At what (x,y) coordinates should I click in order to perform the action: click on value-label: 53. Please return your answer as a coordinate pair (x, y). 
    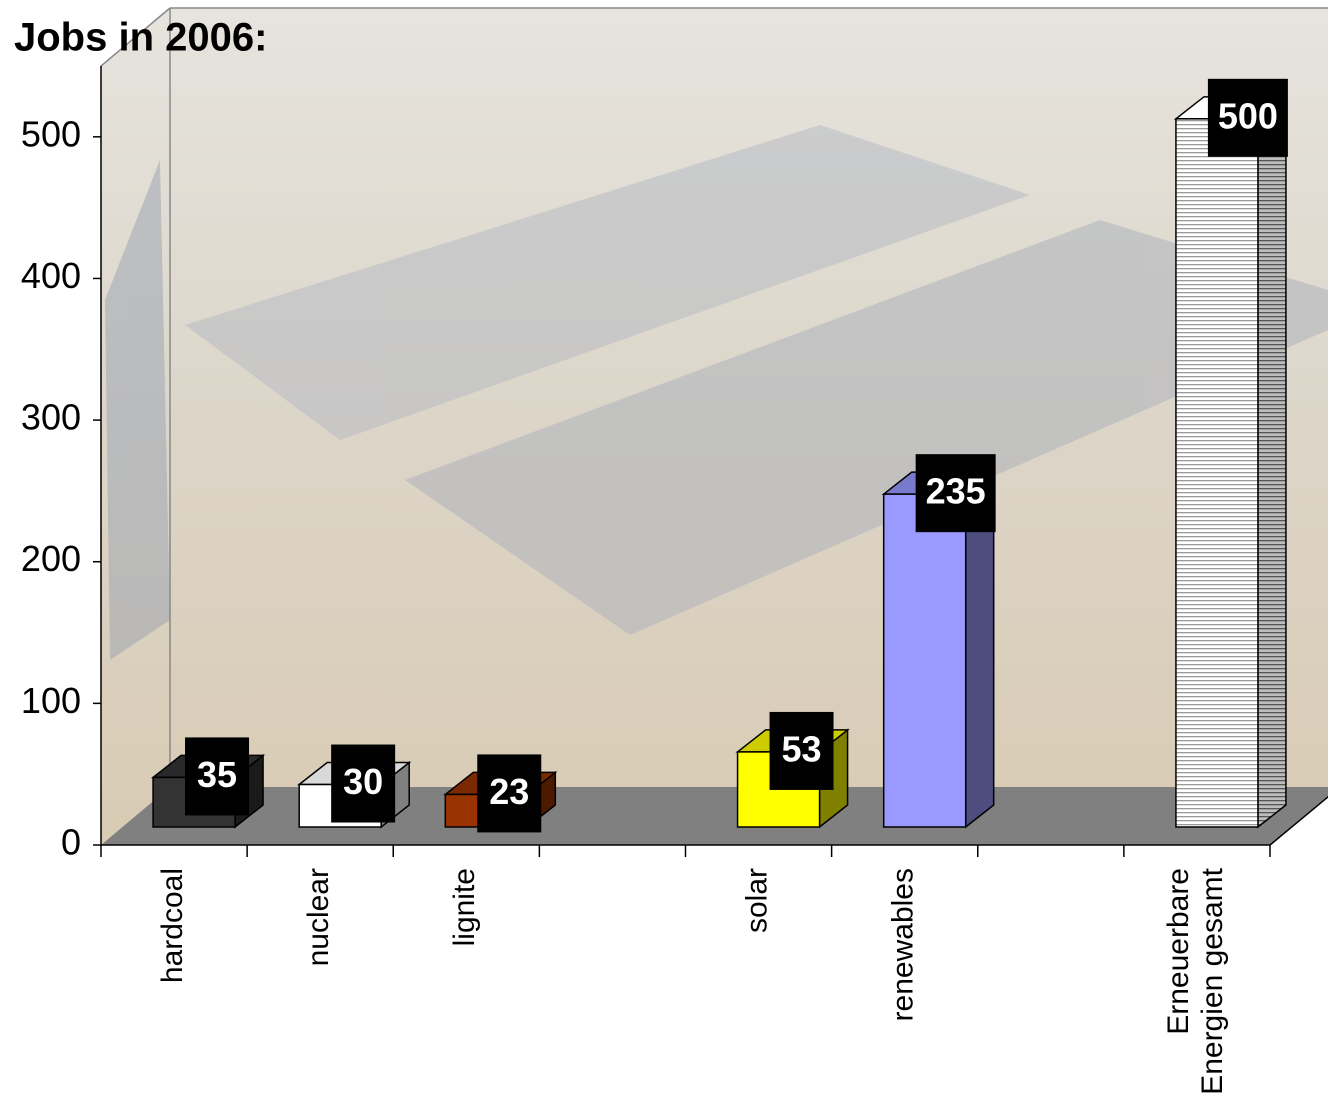
    Looking at the image, I should click on (801, 748).